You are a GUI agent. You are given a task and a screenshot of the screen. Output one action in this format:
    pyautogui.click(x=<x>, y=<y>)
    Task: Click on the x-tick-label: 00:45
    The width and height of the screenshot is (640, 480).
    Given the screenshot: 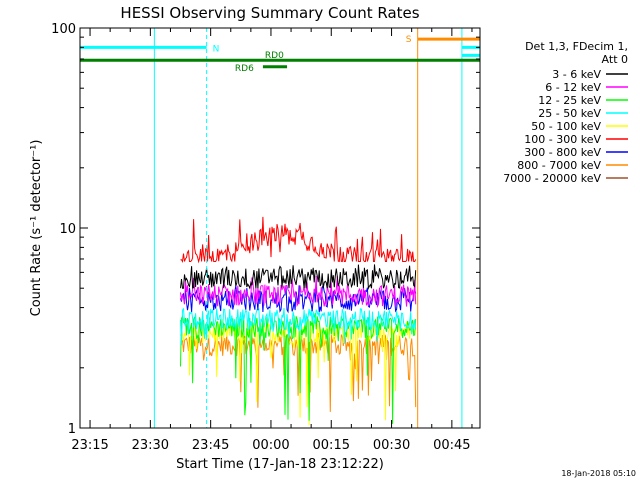 What is the action you would take?
    pyautogui.click(x=451, y=445)
    